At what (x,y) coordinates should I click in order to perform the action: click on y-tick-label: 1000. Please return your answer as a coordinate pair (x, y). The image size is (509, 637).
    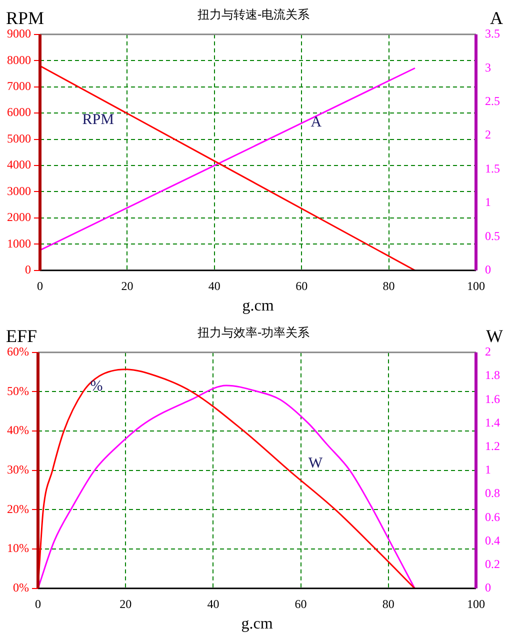
    Looking at the image, I should click on (19, 243).